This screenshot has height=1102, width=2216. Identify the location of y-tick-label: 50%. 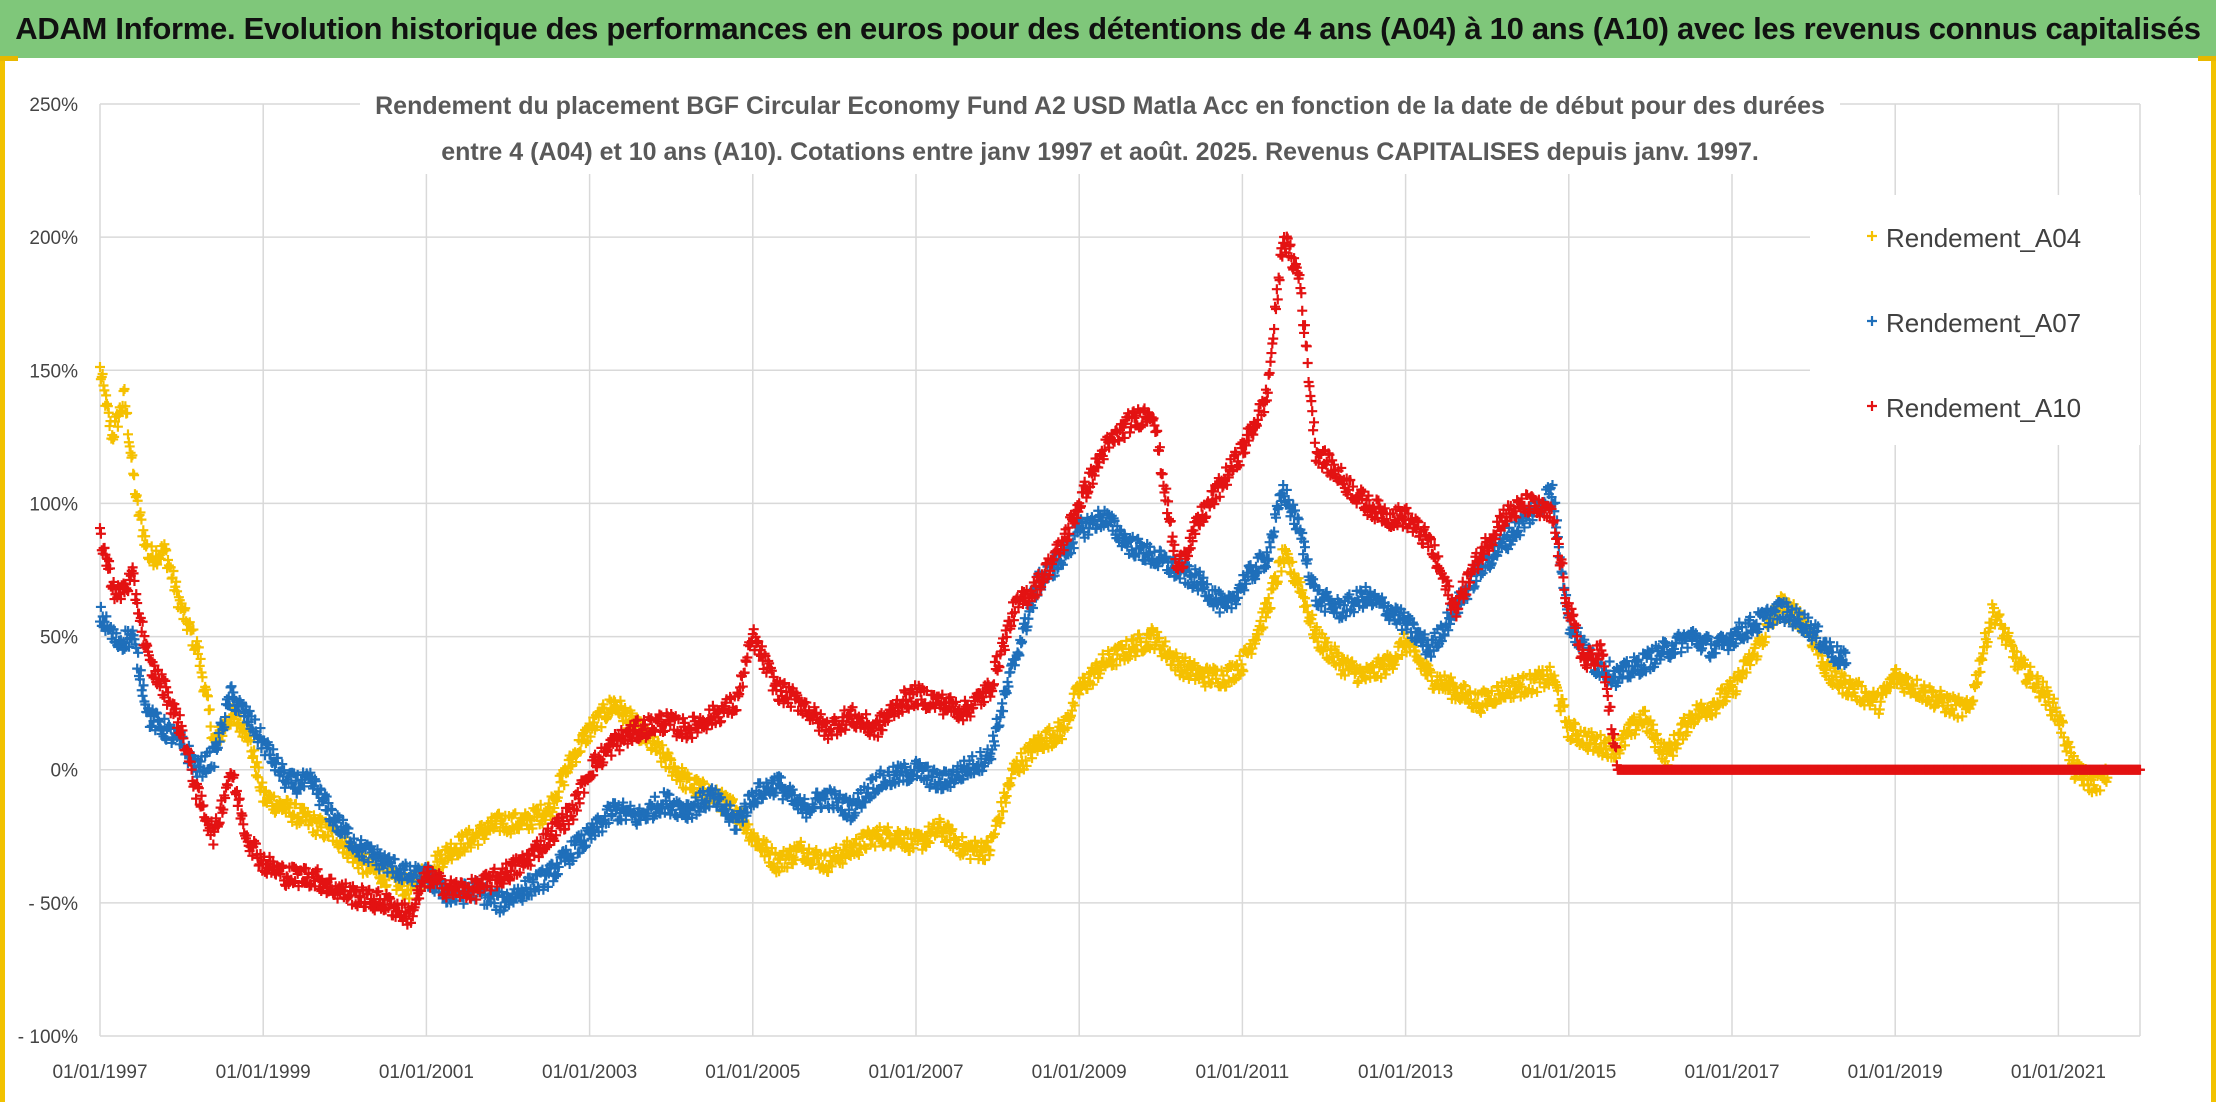
(59, 638).